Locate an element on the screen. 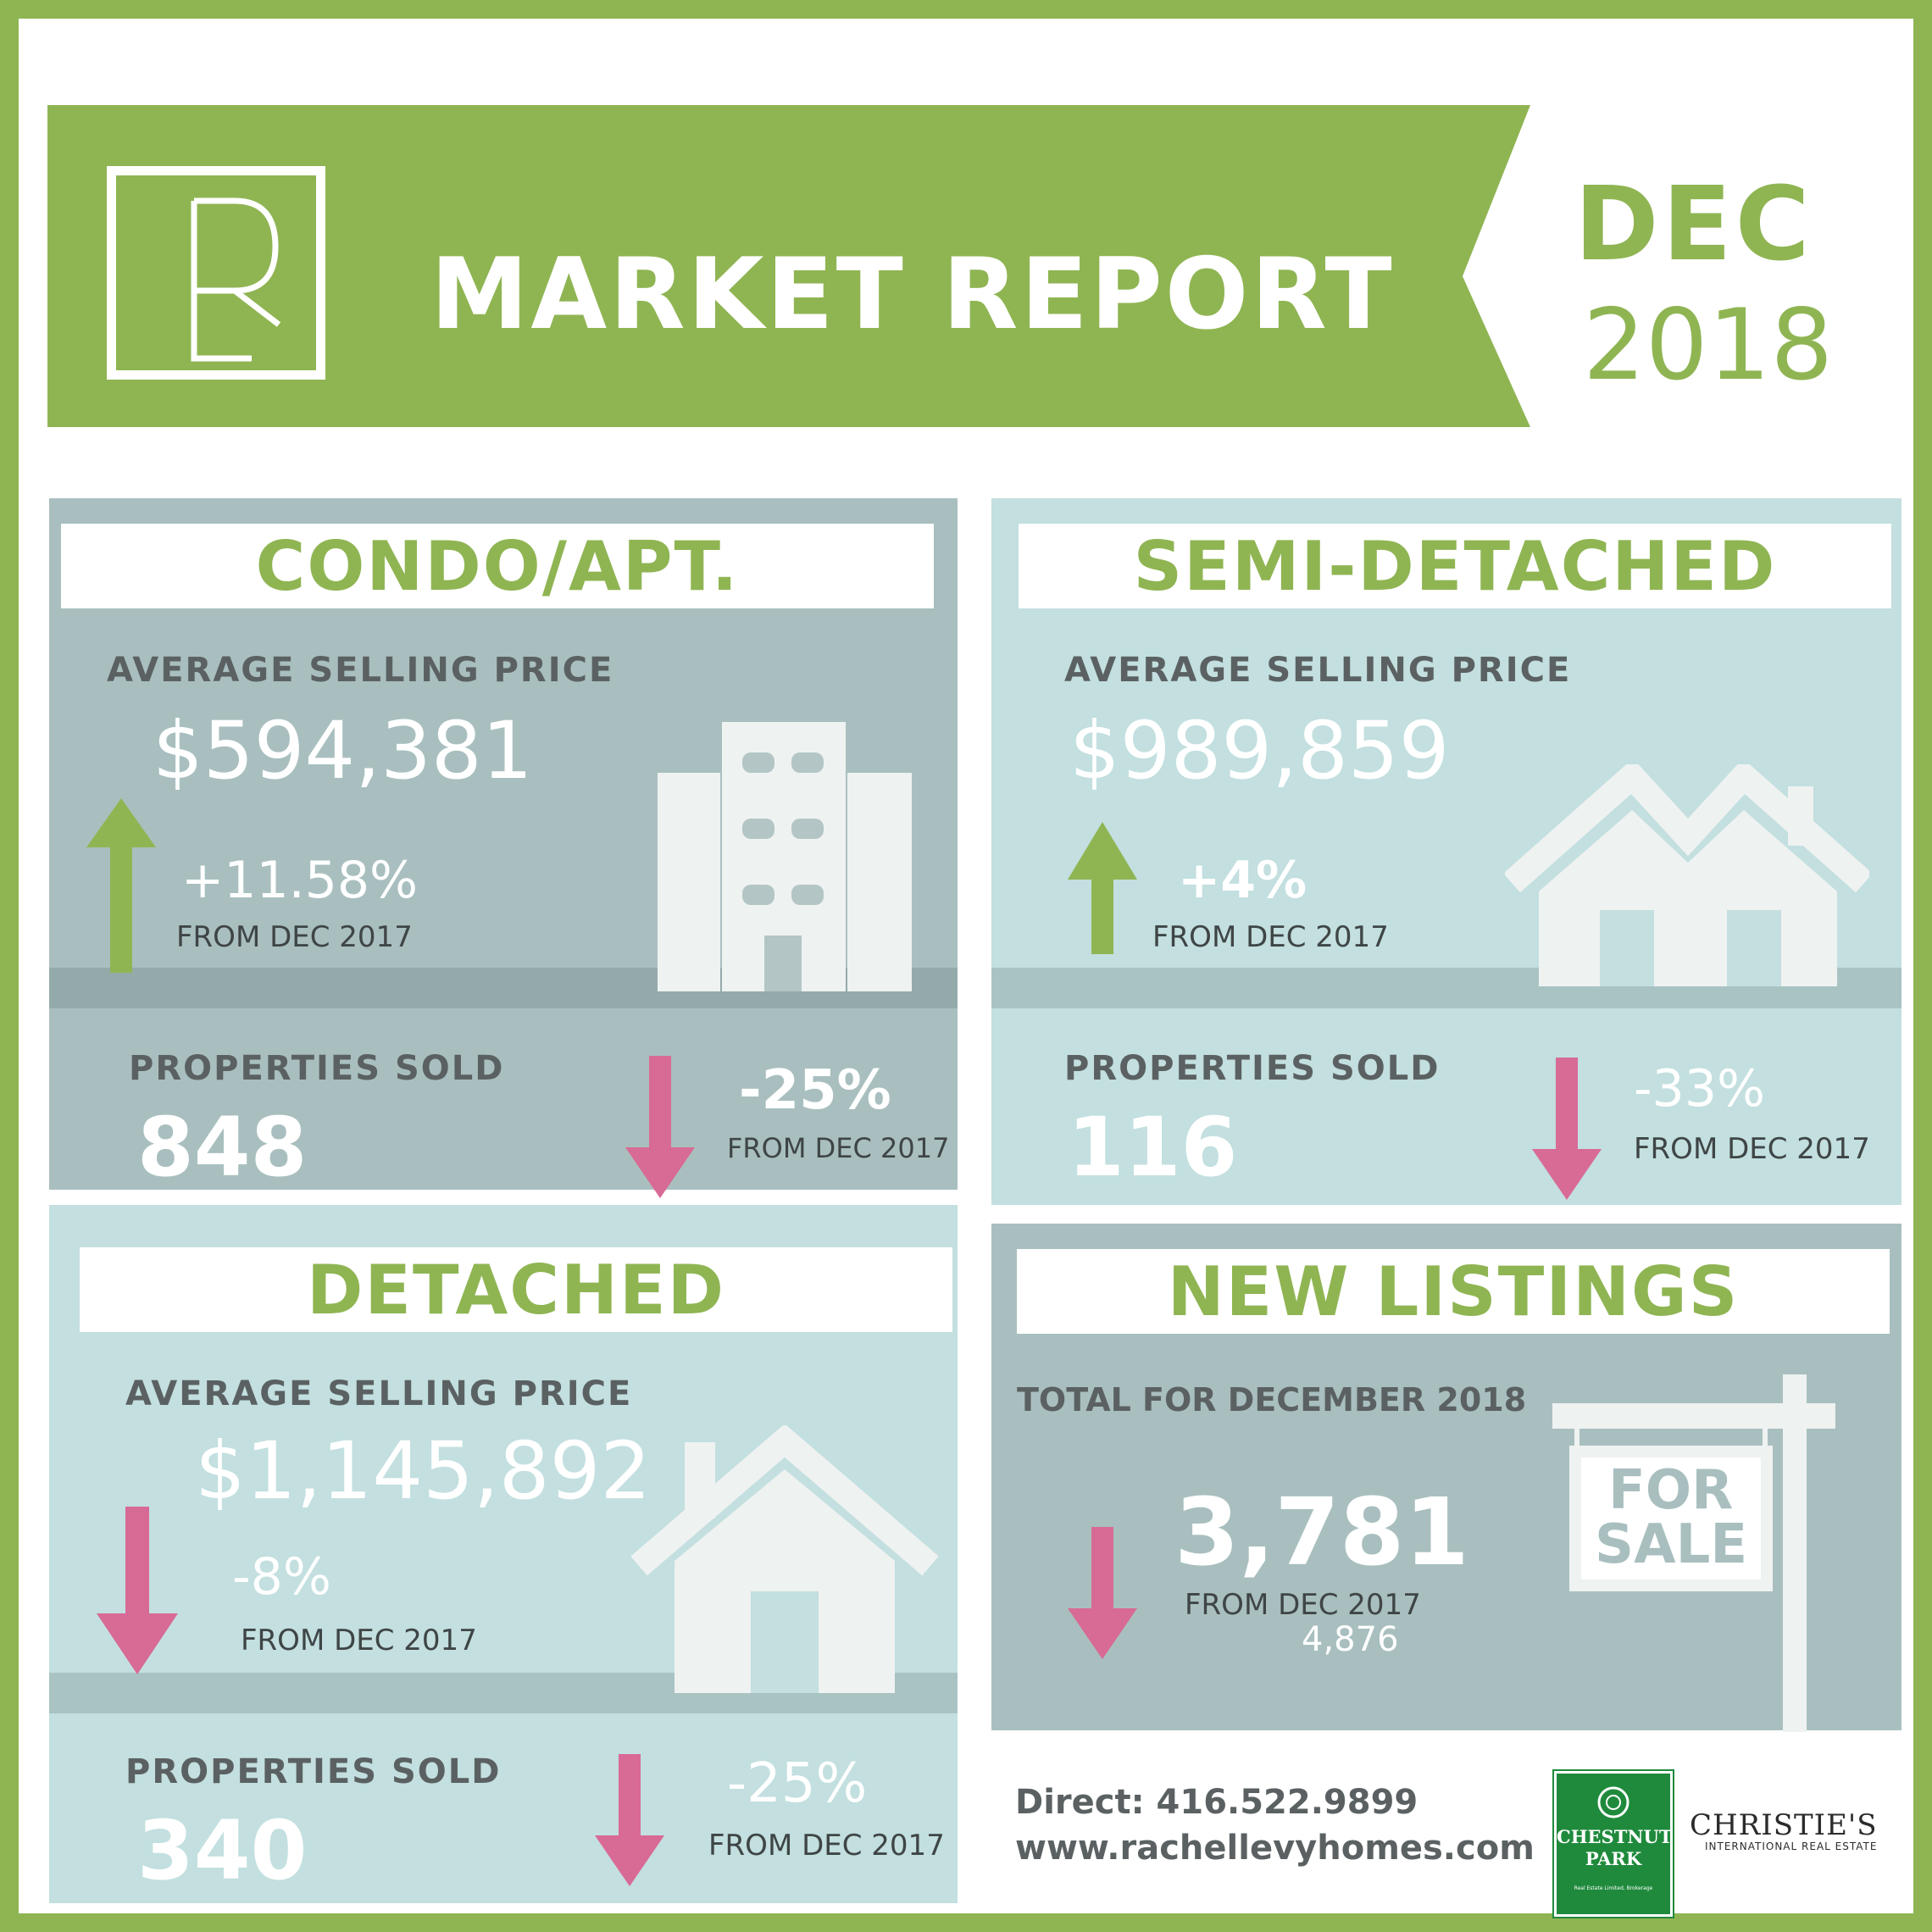 The width and height of the screenshot is (1932, 1932). condo-avg-from: FROM DEC 2017 is located at coordinates (294, 937).